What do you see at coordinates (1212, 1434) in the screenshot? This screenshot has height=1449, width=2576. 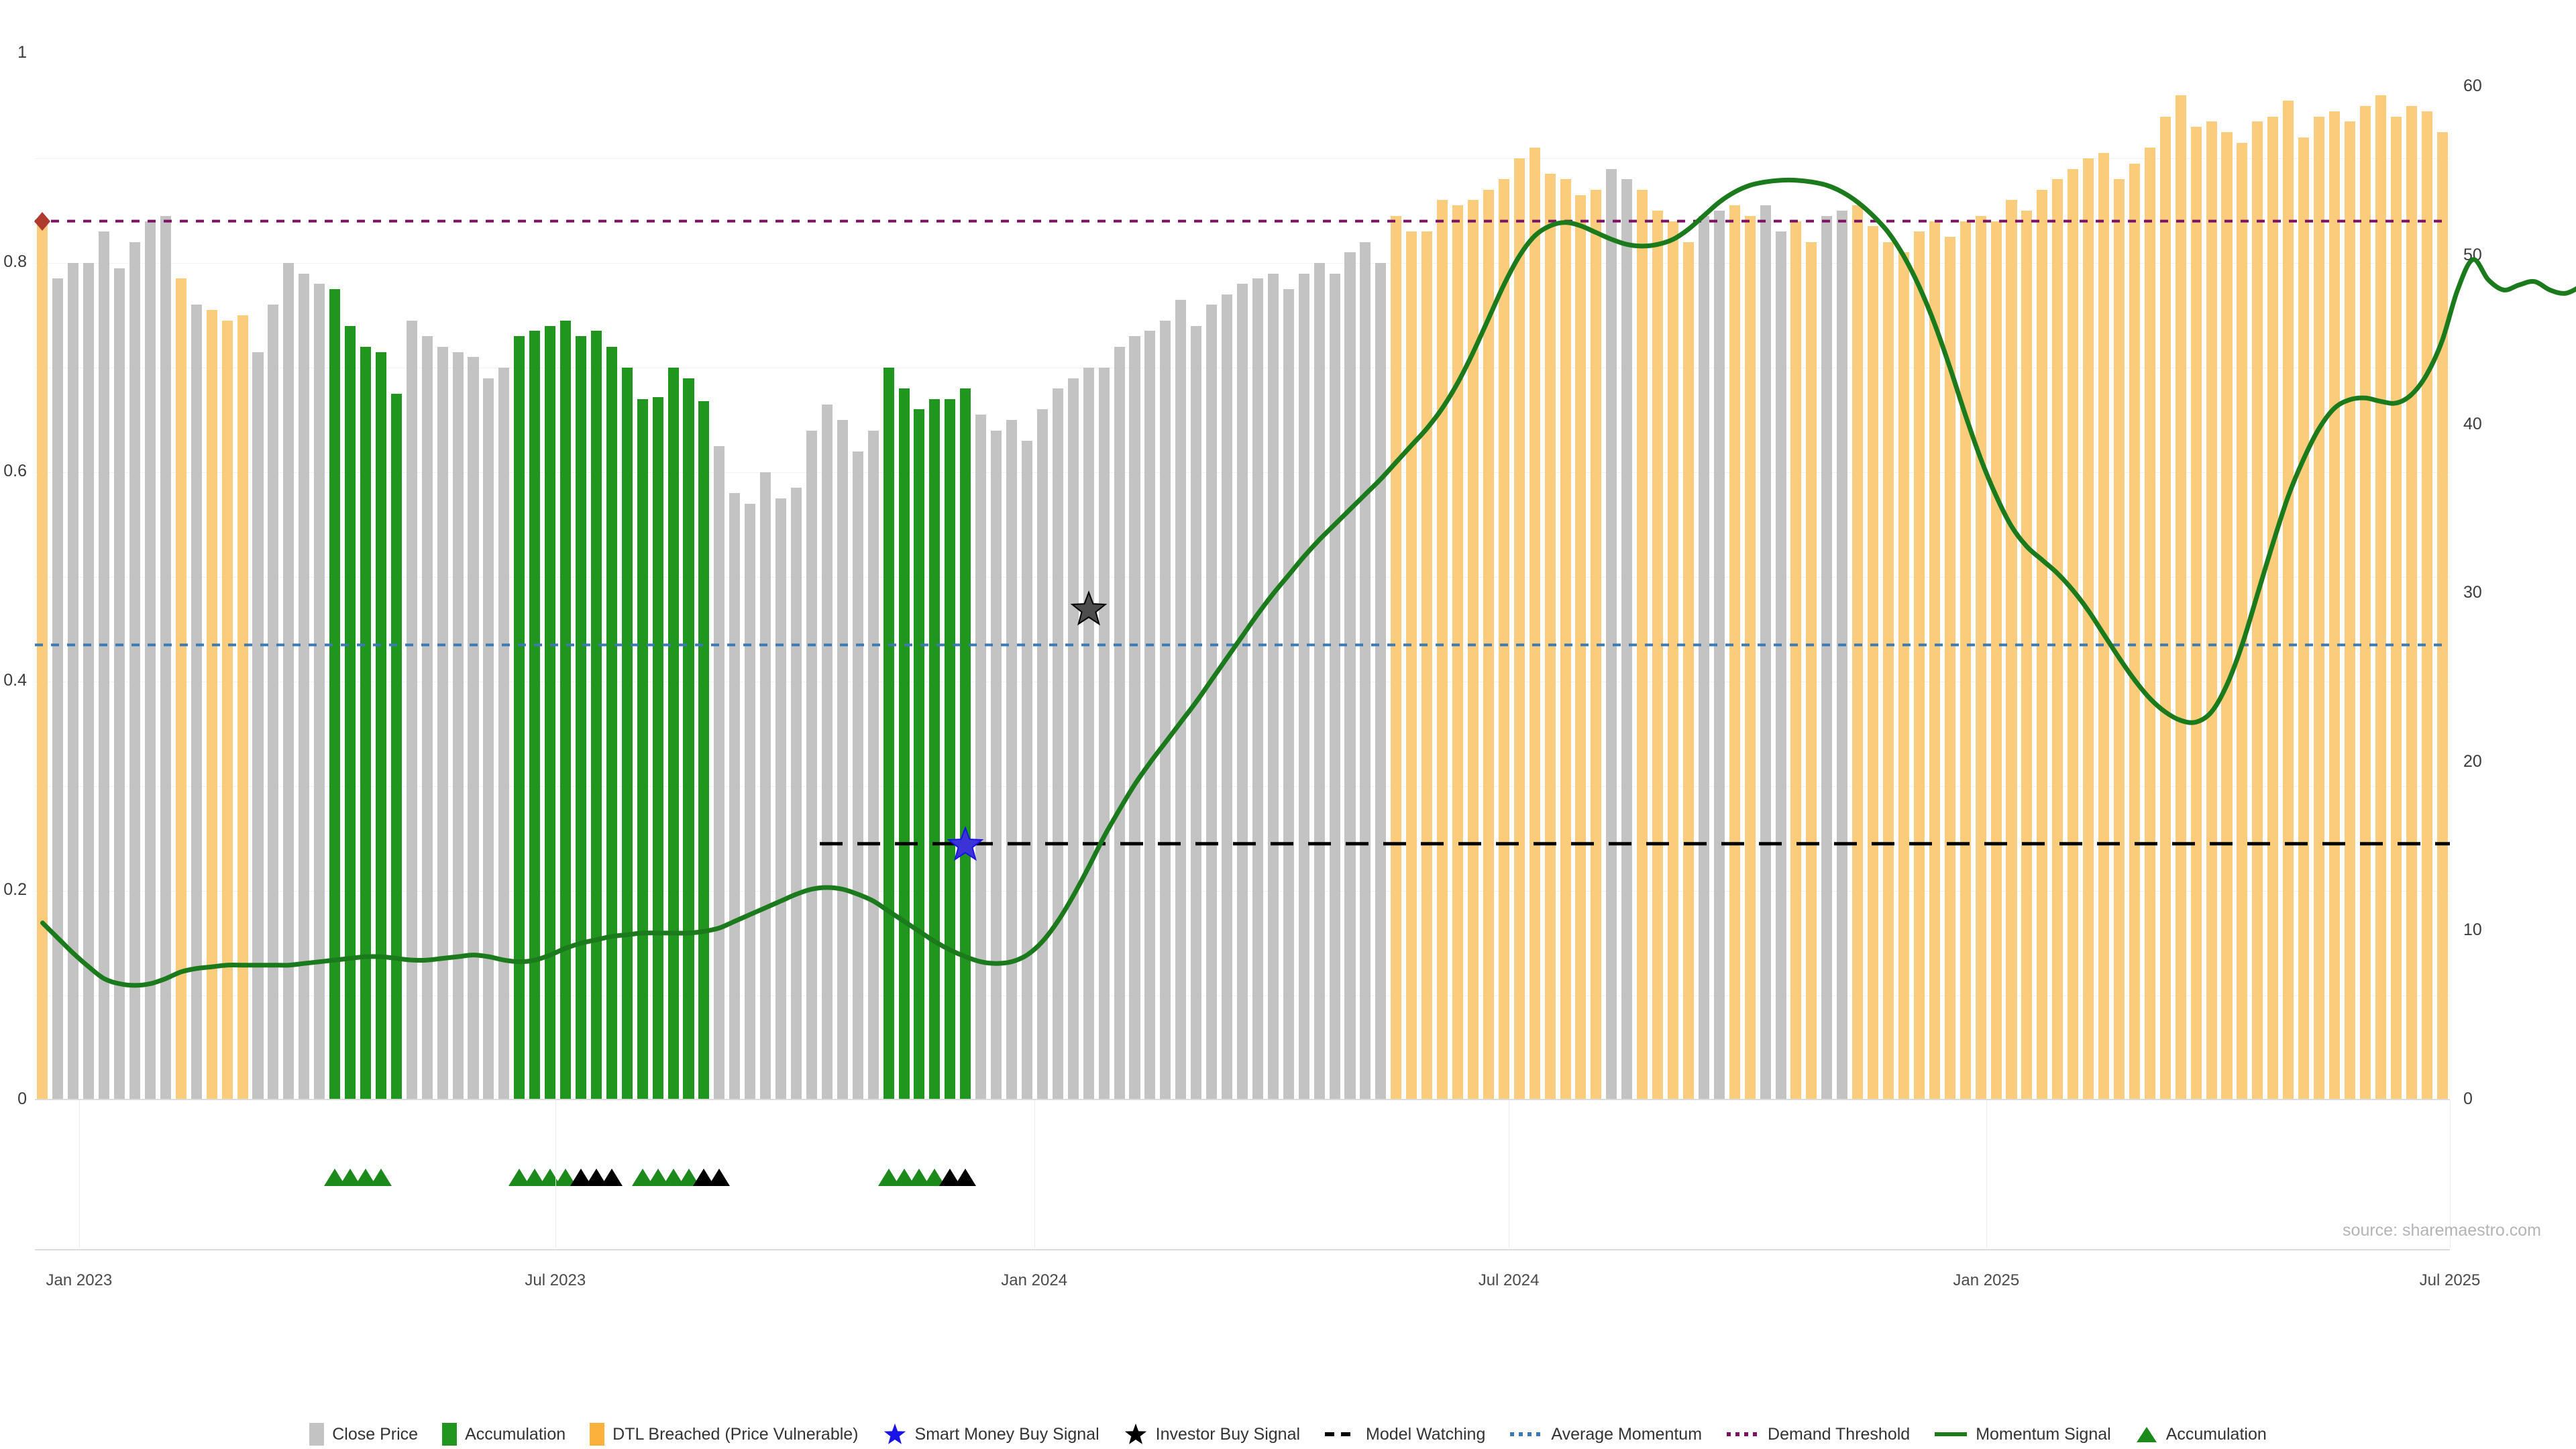 I see `legend-item-investor-buy-signal: Investor Buy Signal` at bounding box center [1212, 1434].